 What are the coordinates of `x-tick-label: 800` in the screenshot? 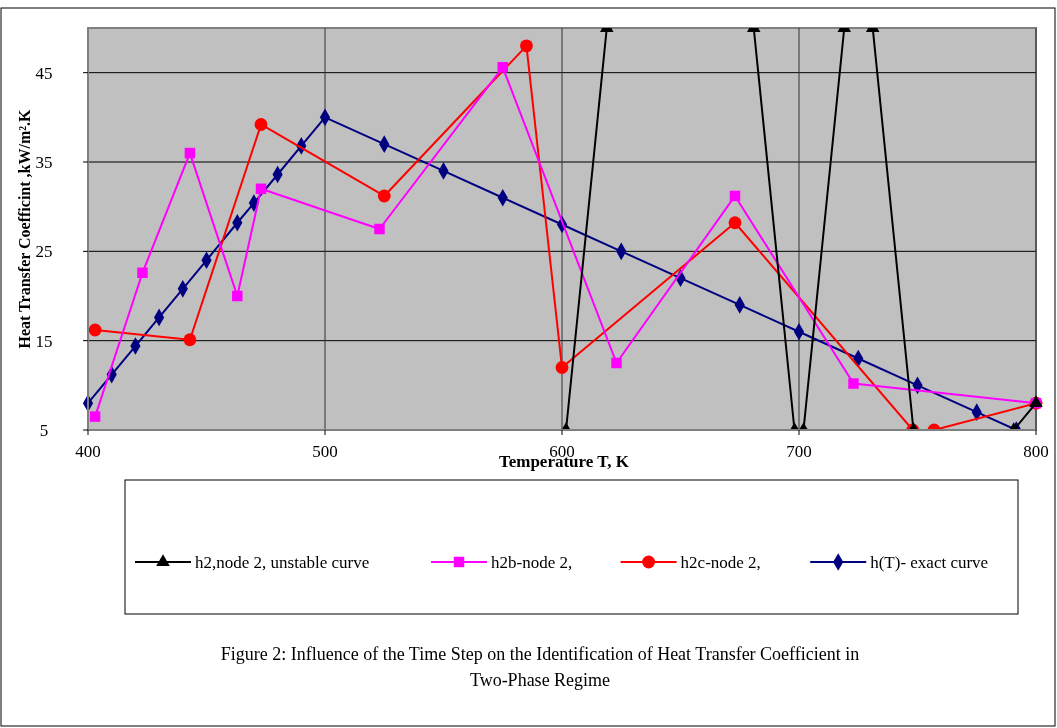 It's located at (1036, 451).